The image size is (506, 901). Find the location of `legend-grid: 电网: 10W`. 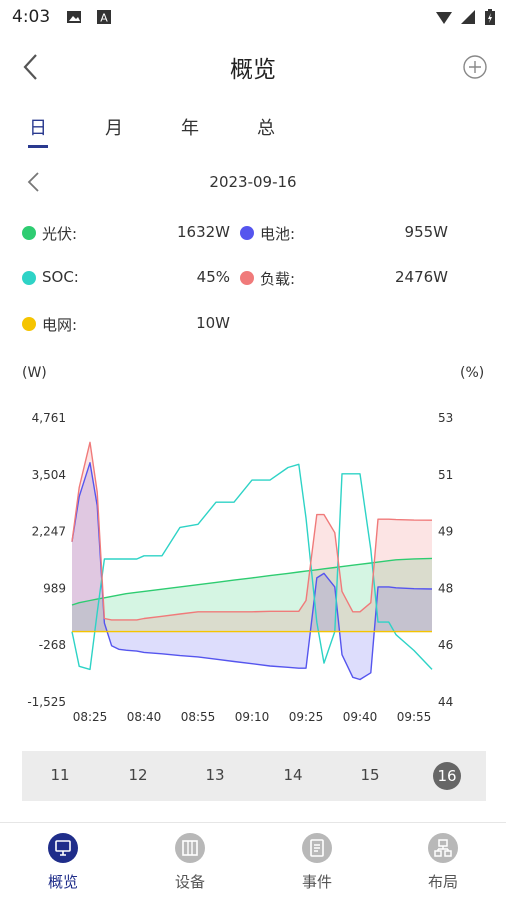

legend-grid: 电网: 10W is located at coordinates (126, 325).